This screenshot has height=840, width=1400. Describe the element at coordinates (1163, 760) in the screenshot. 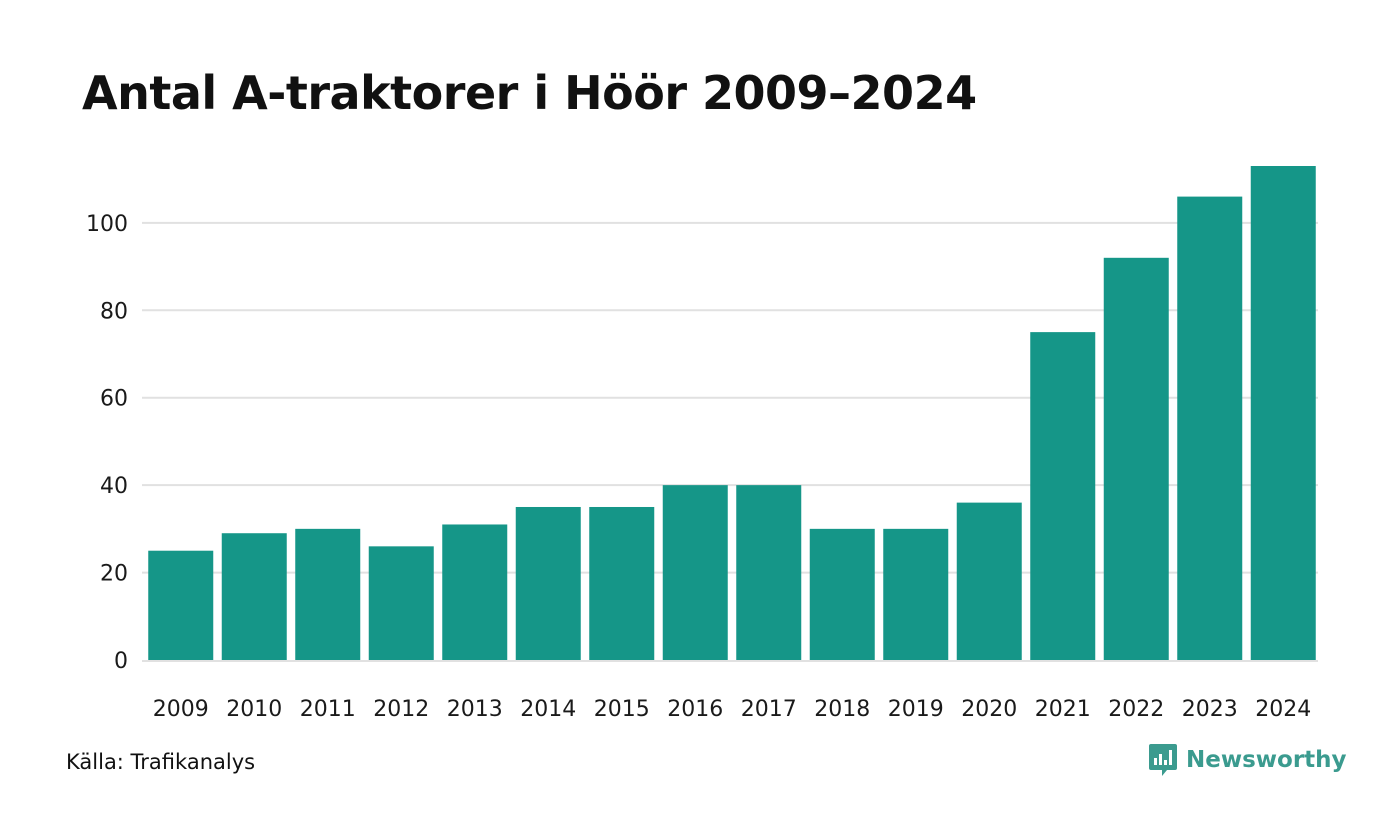

I see `newsworthy-logo-icon` at that location.